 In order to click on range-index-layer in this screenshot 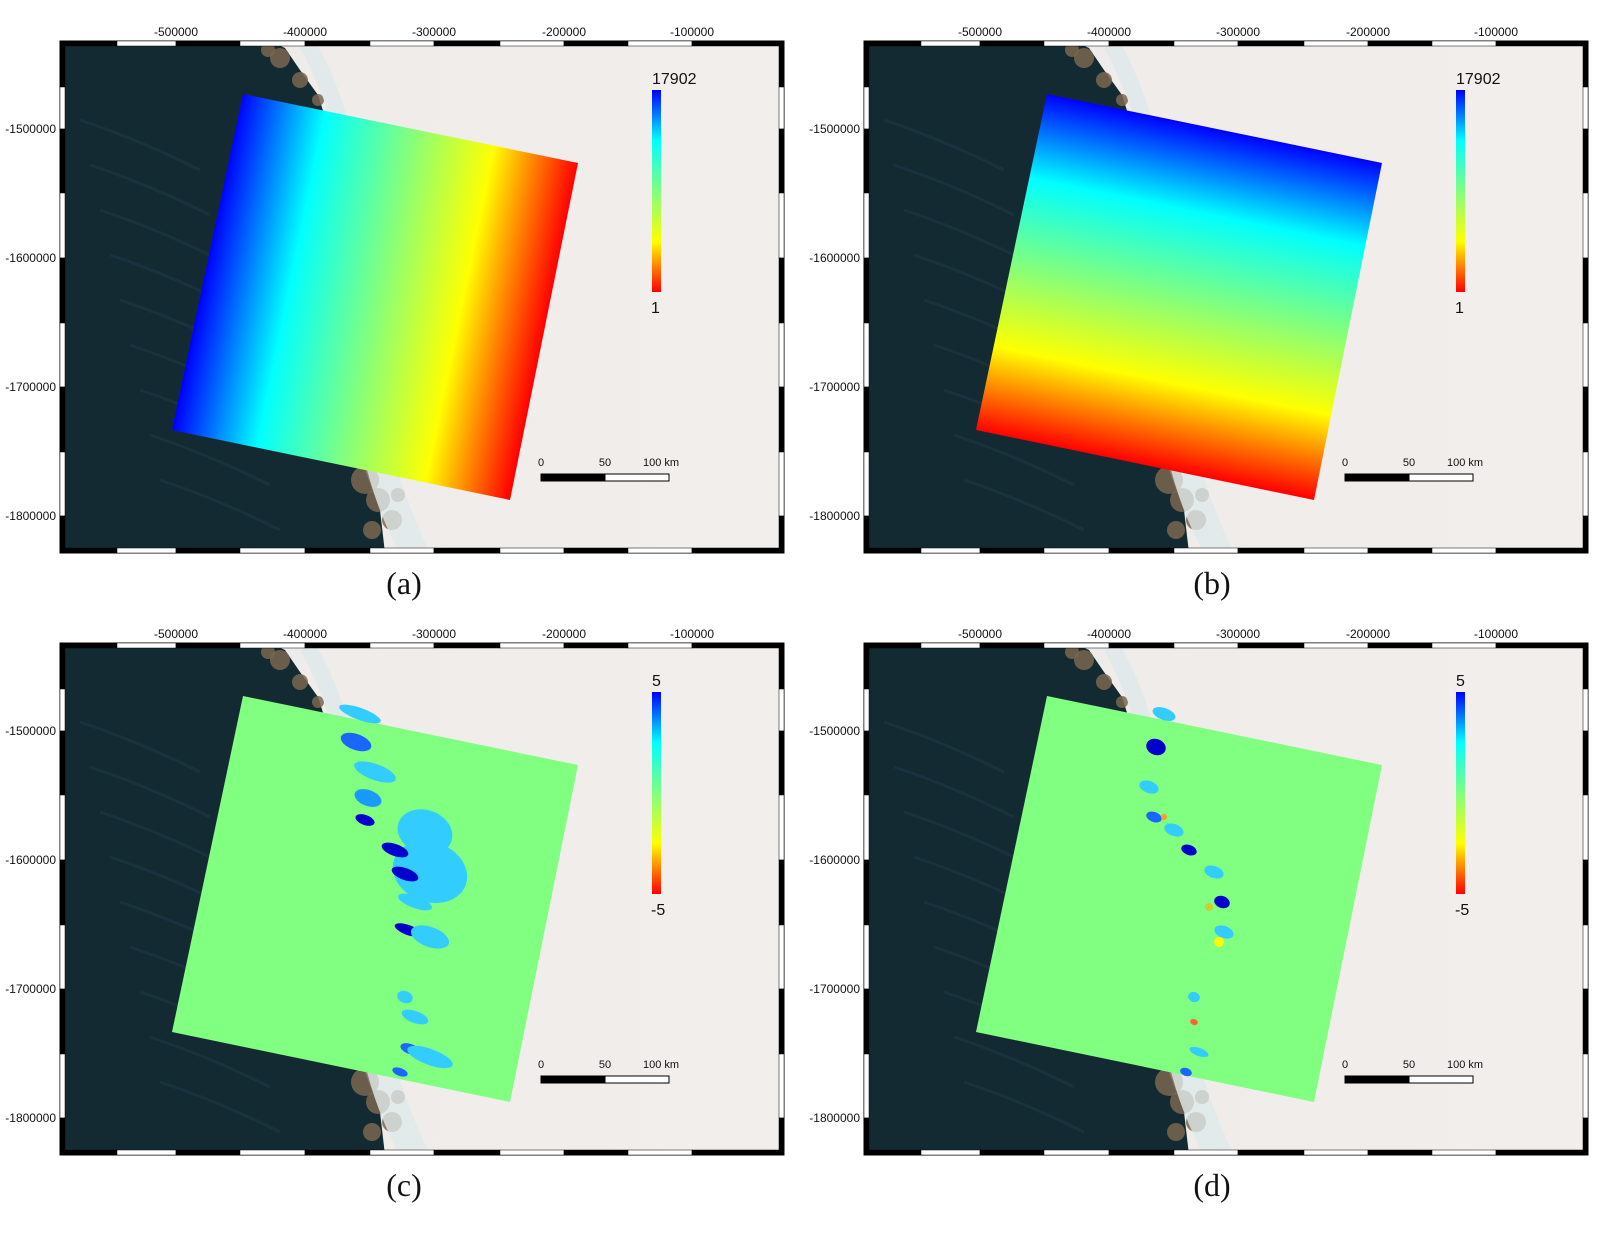, I will do `click(375, 297)`.